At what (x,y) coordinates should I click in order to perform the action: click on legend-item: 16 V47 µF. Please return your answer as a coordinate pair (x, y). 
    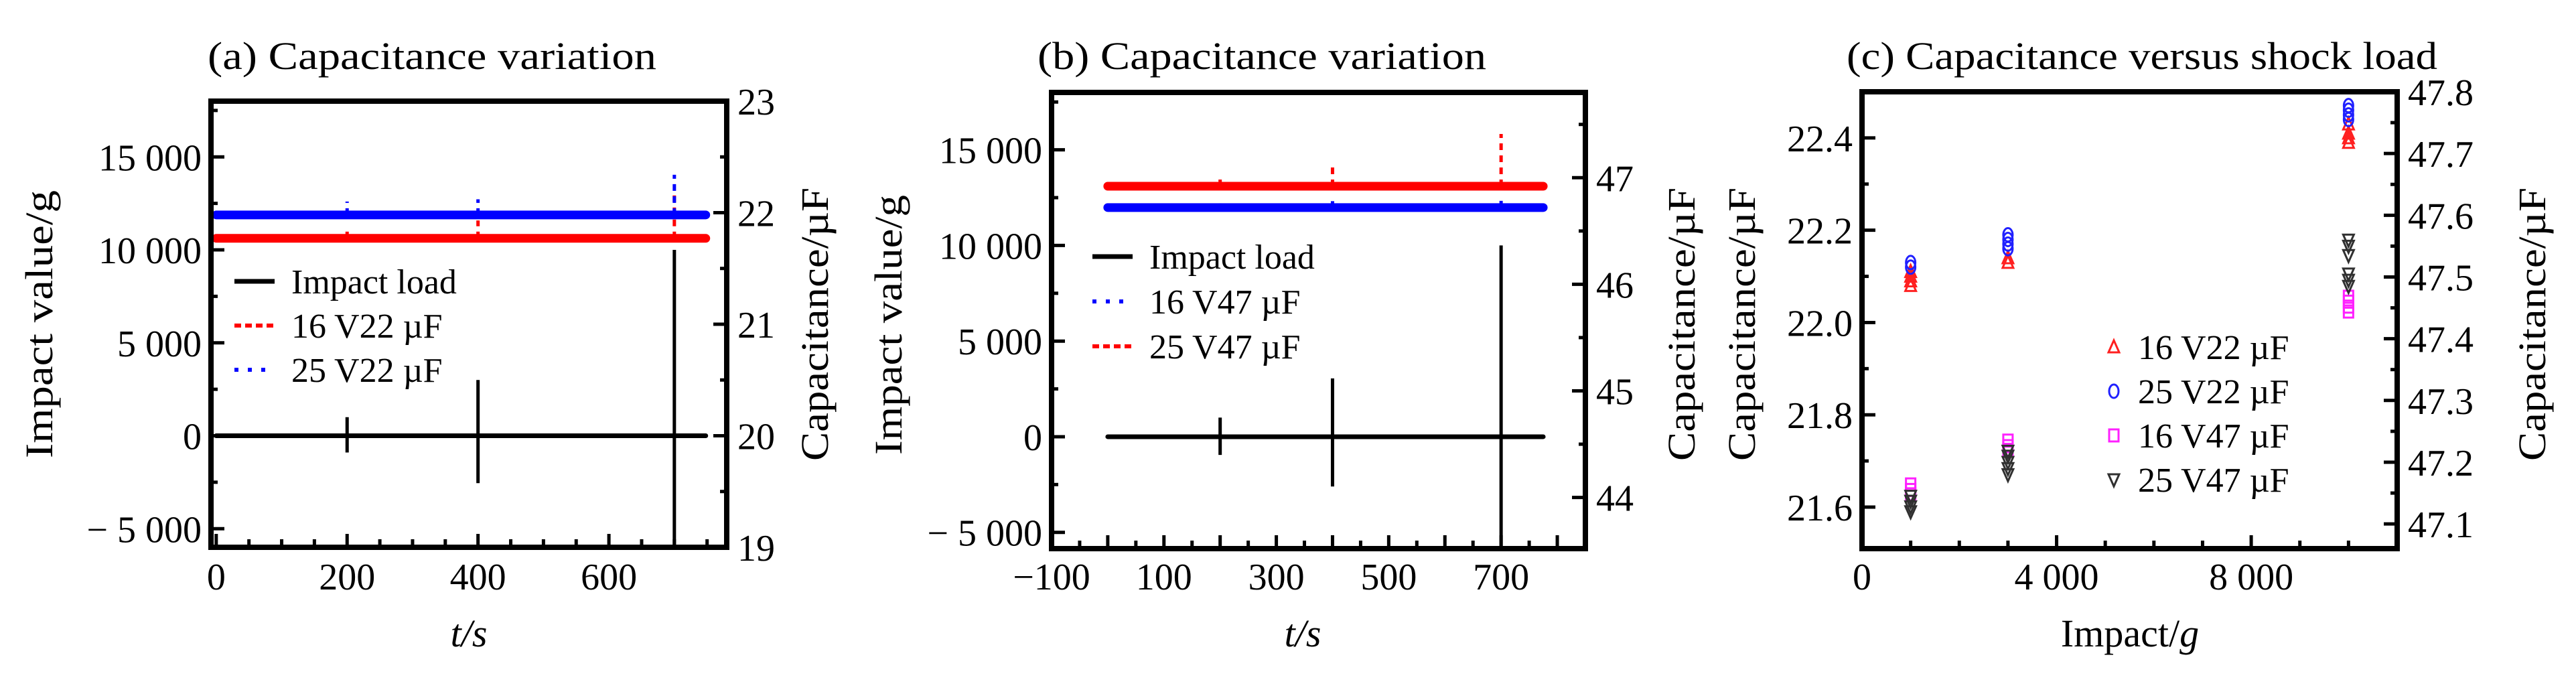
    Looking at the image, I should click on (2198, 436).